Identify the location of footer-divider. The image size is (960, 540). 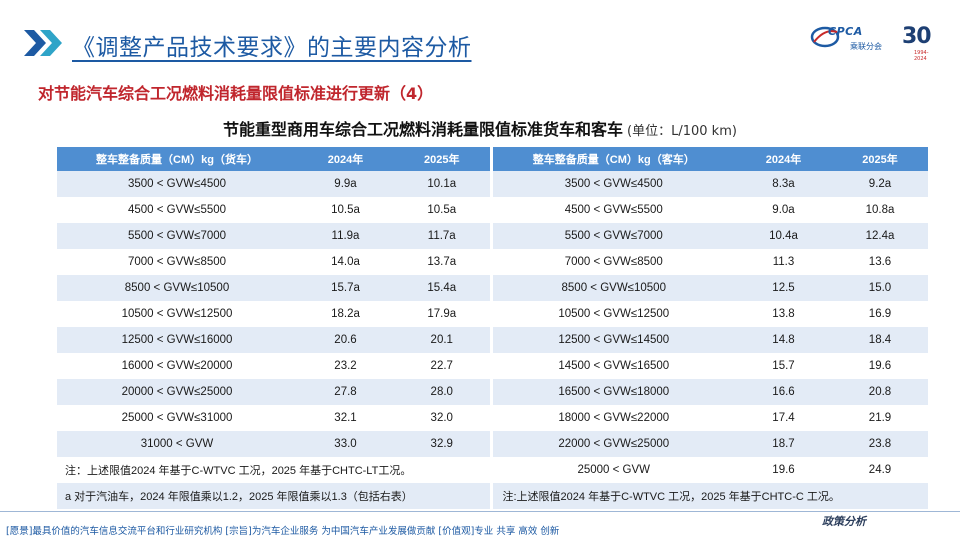
(480, 511).